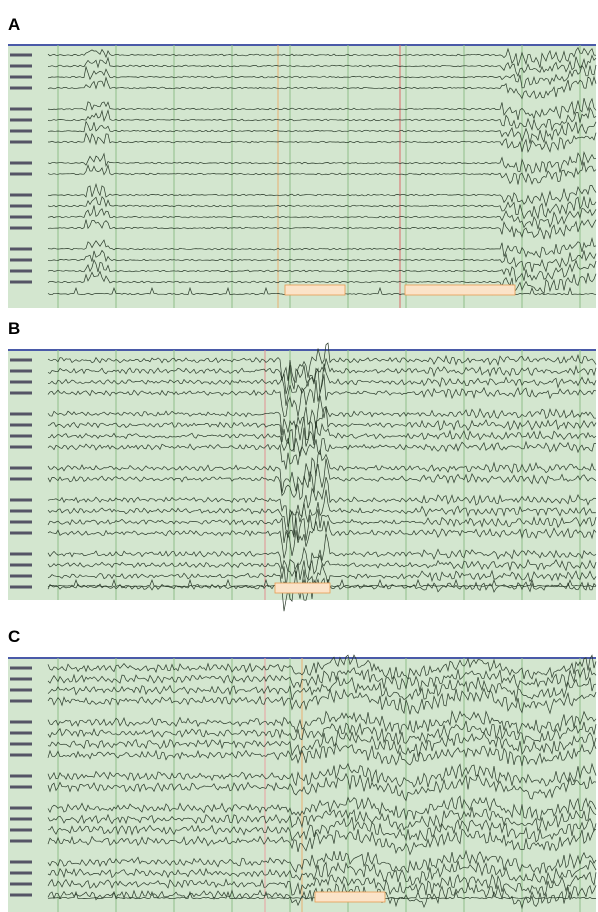  I want to click on panel-label: C, so click(14, 636).